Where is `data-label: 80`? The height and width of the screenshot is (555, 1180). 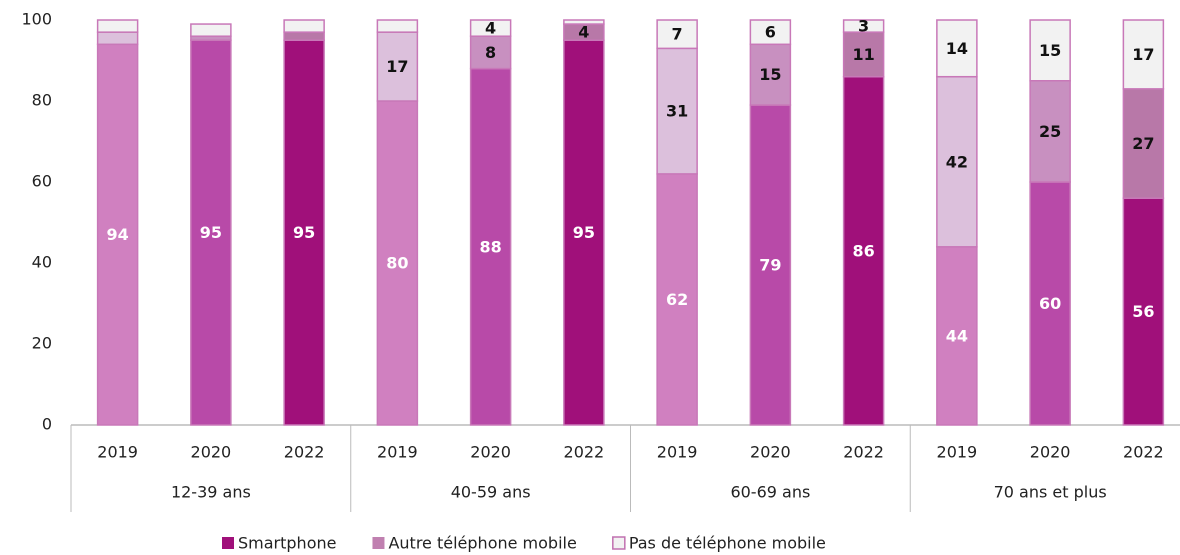
data-label: 80 is located at coordinates (397, 263).